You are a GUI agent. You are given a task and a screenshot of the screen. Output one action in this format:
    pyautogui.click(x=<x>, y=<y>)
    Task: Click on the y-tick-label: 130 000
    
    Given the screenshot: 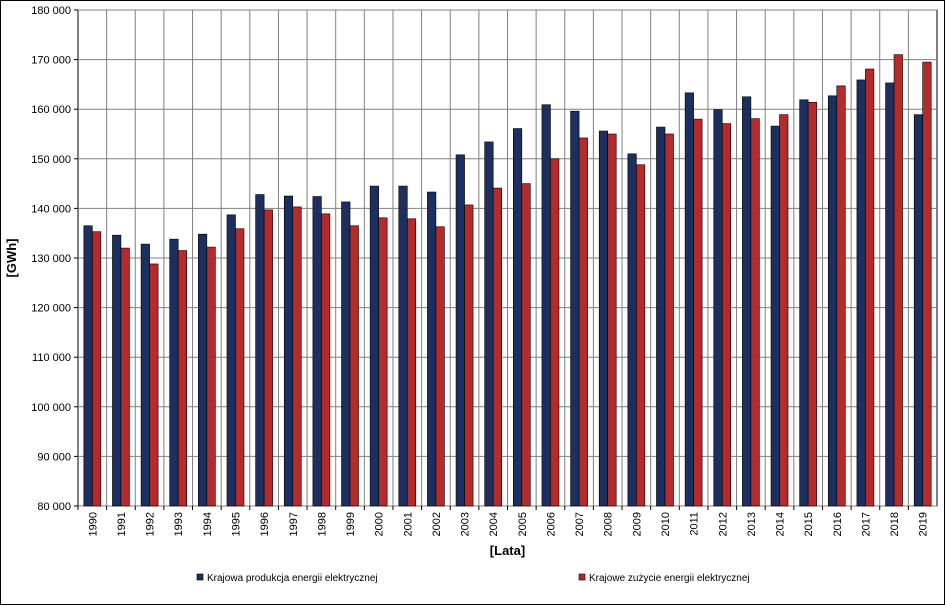 What is the action you would take?
    pyautogui.click(x=51, y=259)
    